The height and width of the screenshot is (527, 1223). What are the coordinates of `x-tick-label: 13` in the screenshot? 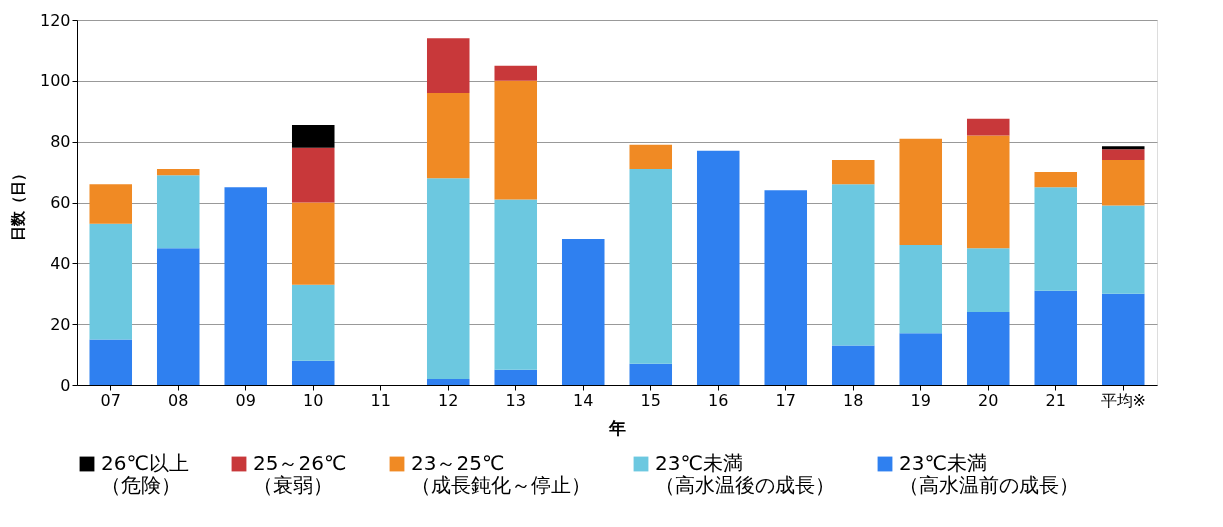 It's located at (515, 400).